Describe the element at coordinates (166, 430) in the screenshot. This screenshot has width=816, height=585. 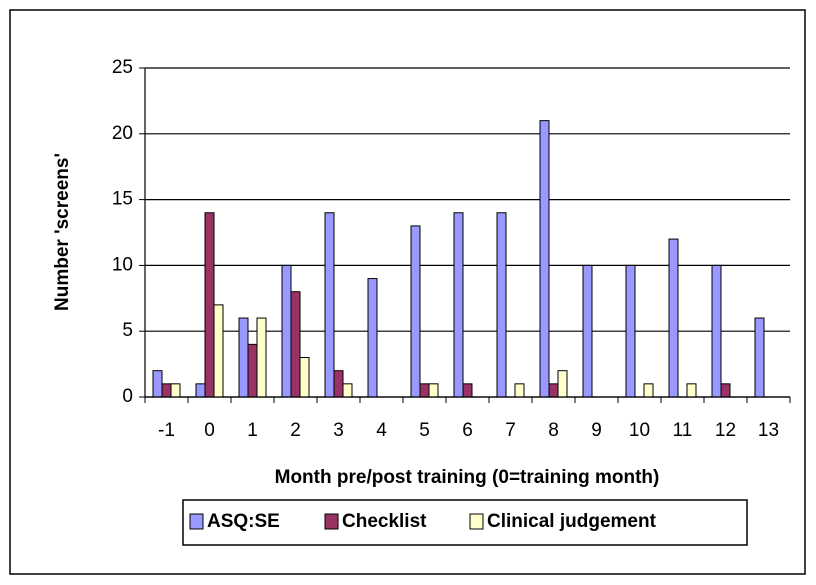
I see `x-tick-label: -1` at that location.